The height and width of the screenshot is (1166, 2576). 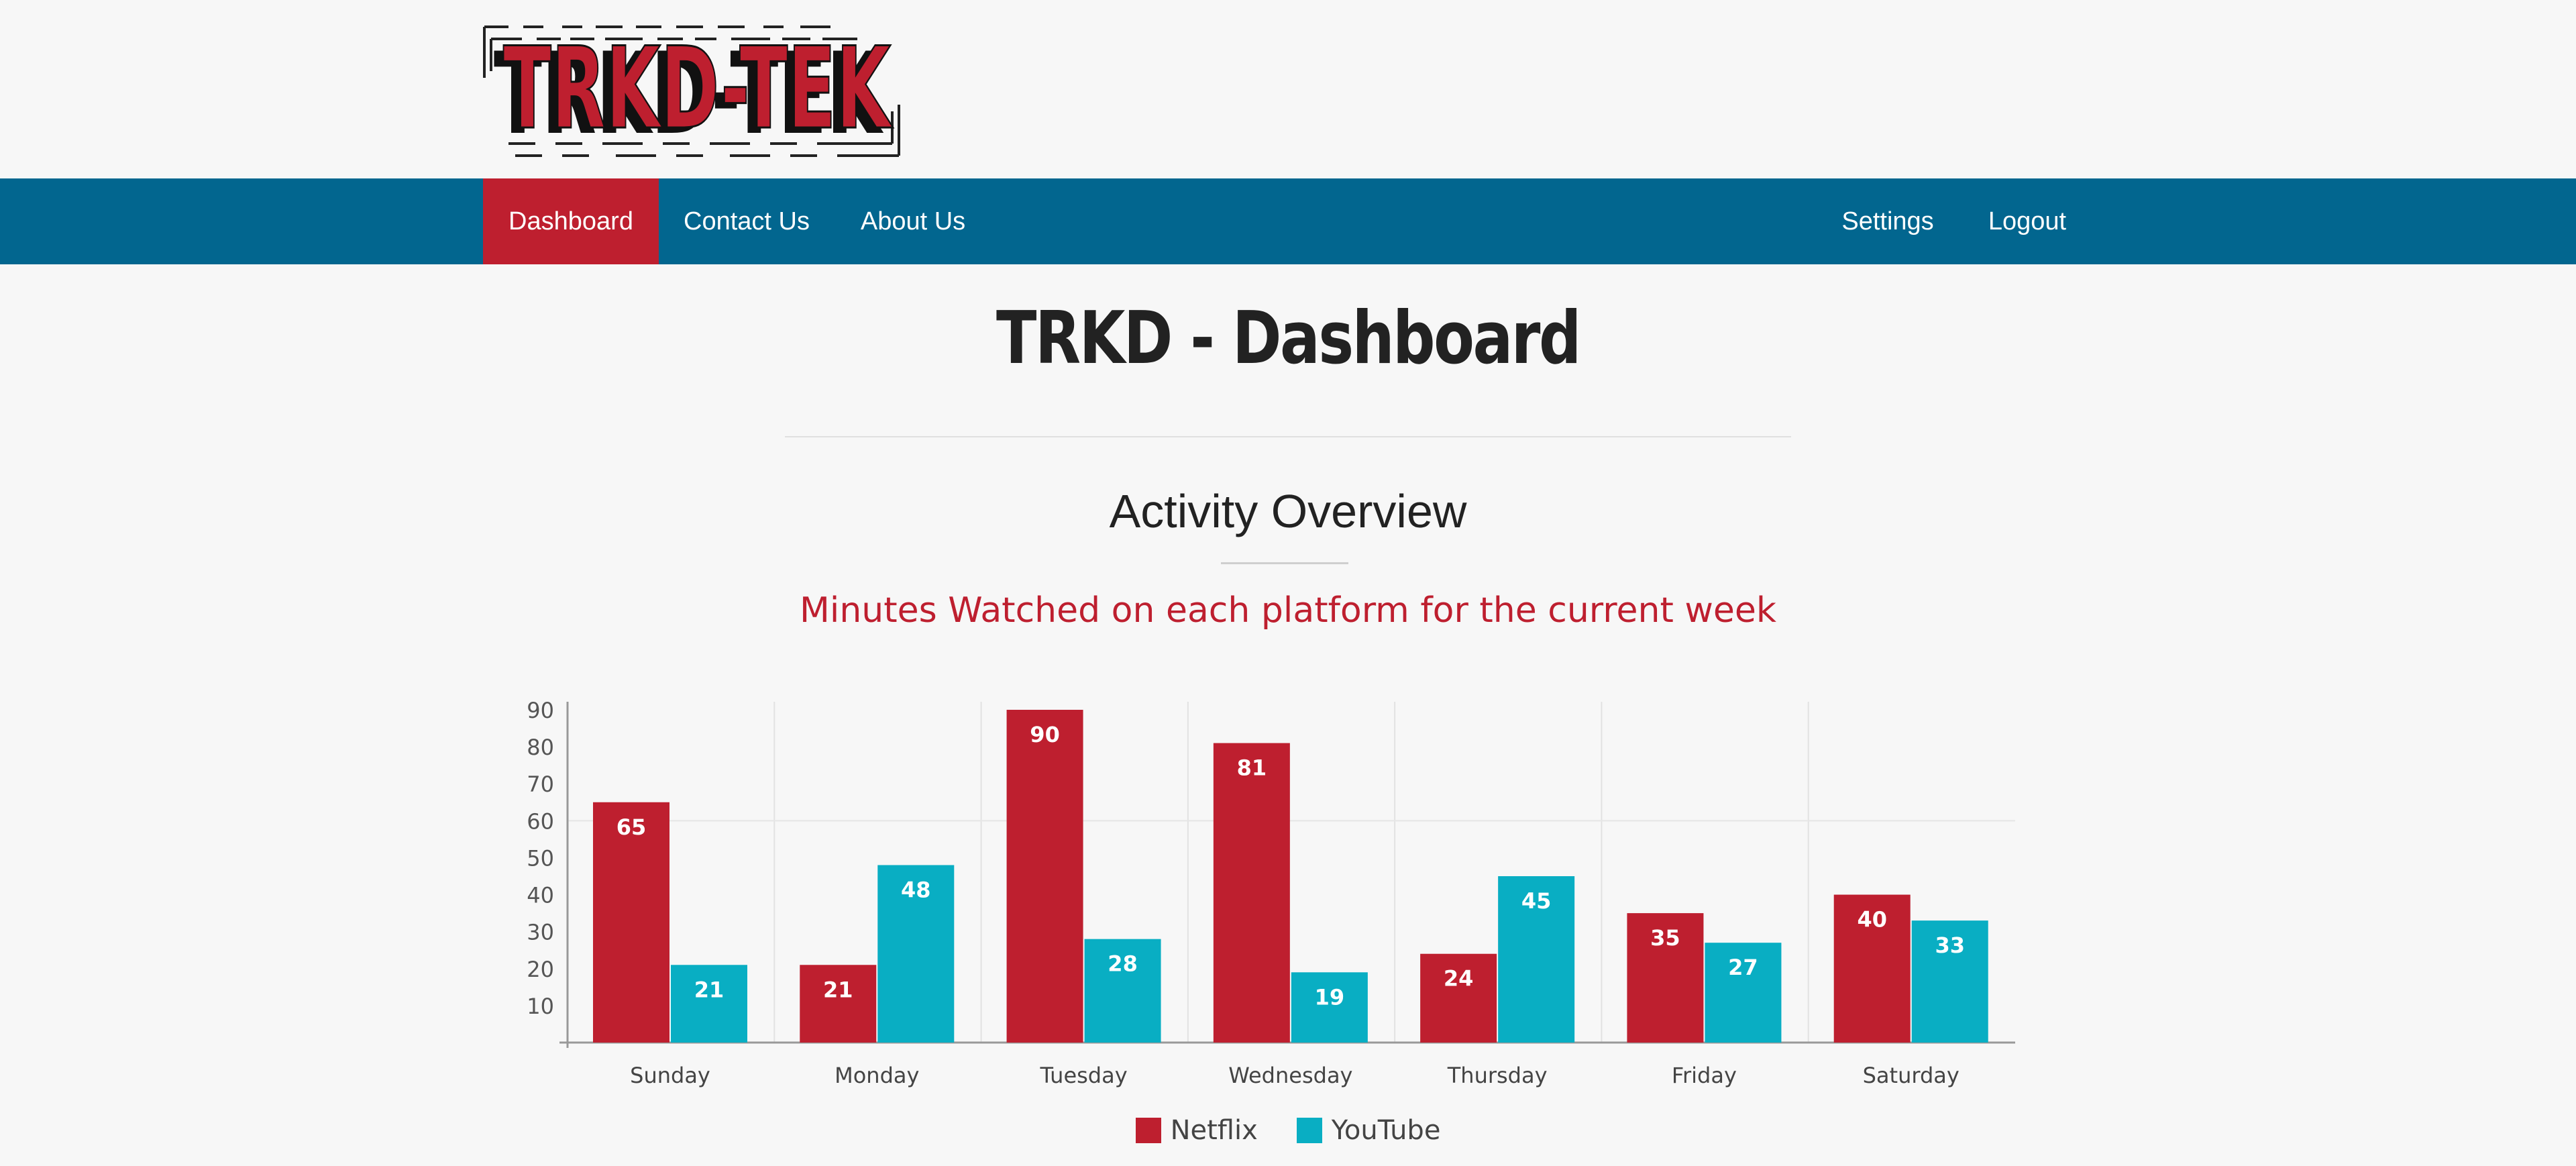 What do you see at coordinates (1122, 991) in the screenshot?
I see `bar-youtube-tuesday` at bounding box center [1122, 991].